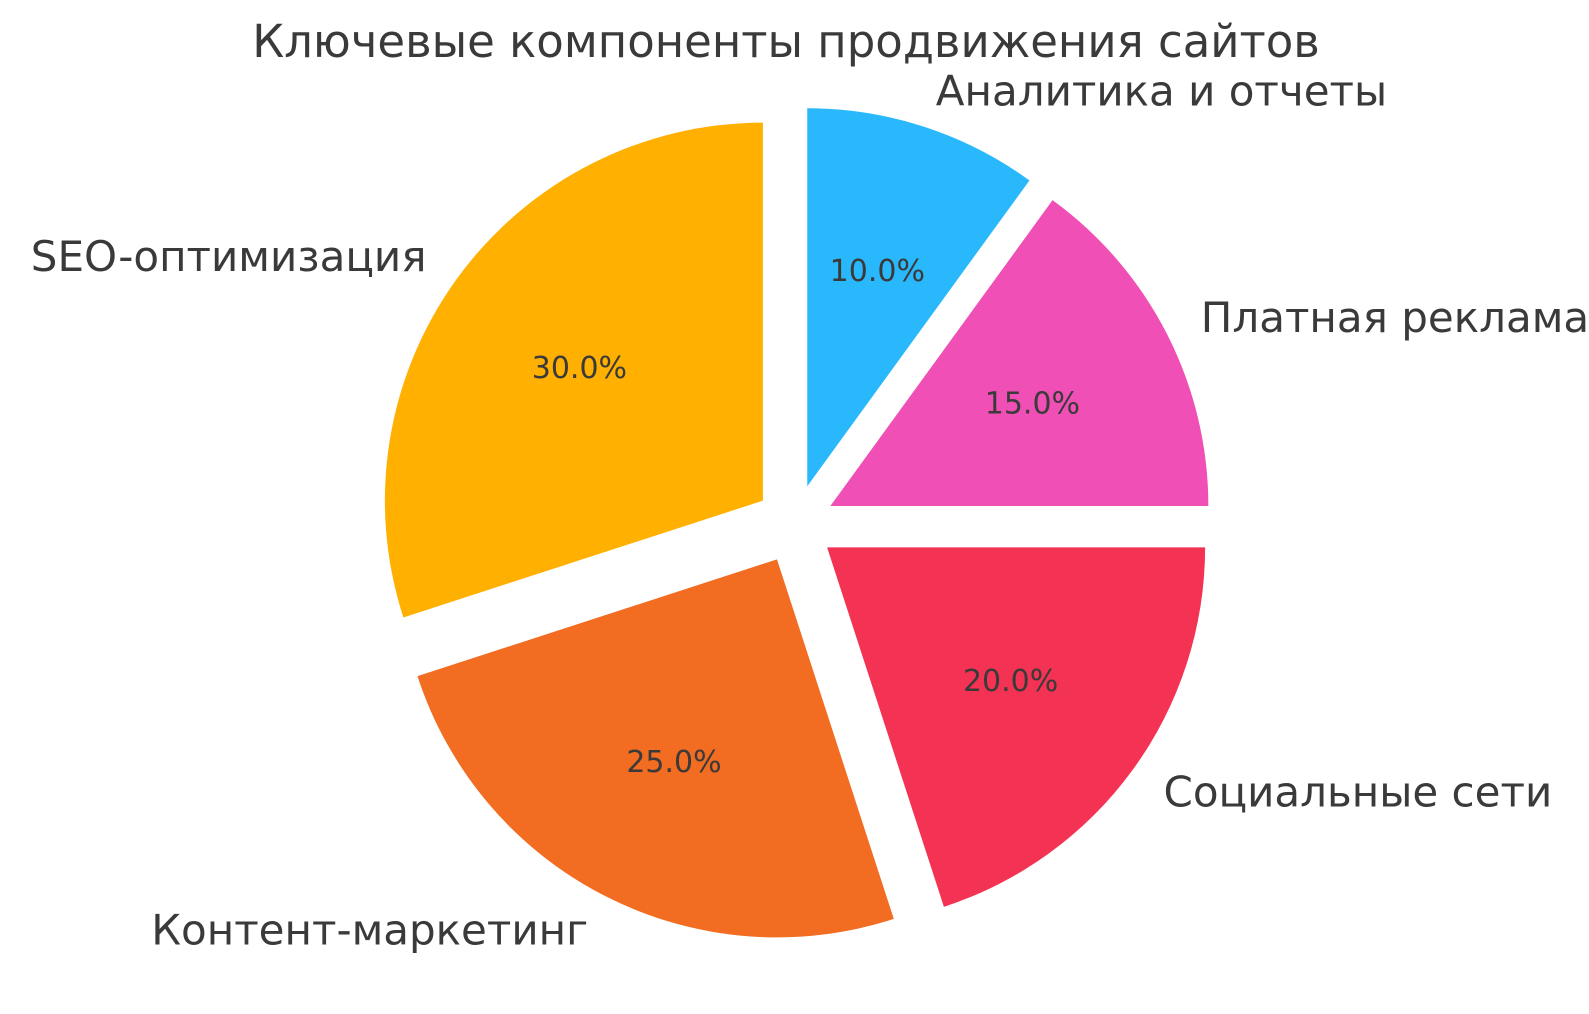  Describe the element at coordinates (579, 368) in the screenshot. I see `pie-pct-label-4: 30.0%` at that location.